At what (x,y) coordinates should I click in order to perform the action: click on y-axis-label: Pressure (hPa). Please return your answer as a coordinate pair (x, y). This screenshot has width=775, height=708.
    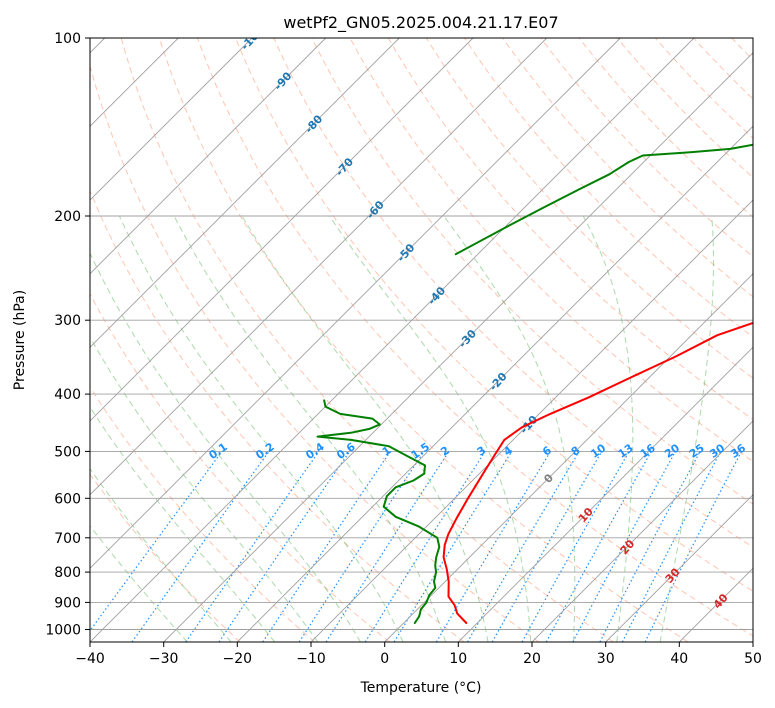
    Looking at the image, I should click on (20, 340).